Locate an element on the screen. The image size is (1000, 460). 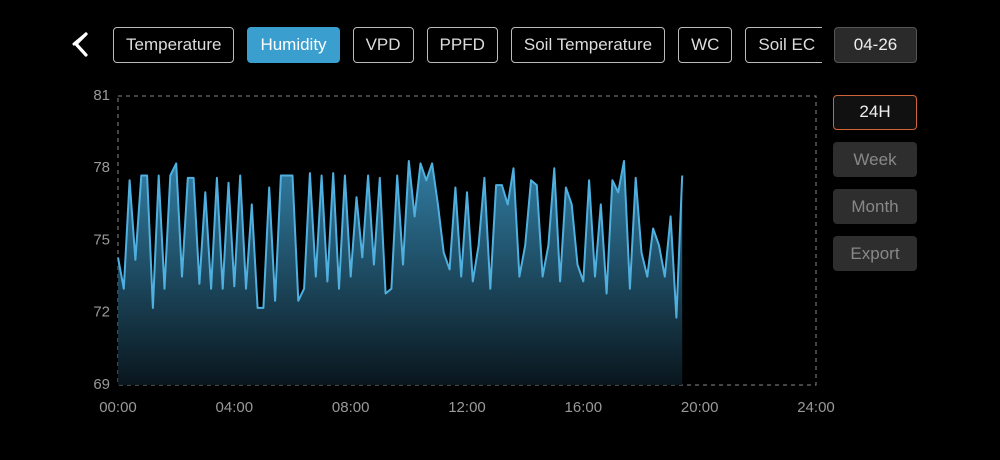
tab: Humidity is located at coordinates (293, 45).